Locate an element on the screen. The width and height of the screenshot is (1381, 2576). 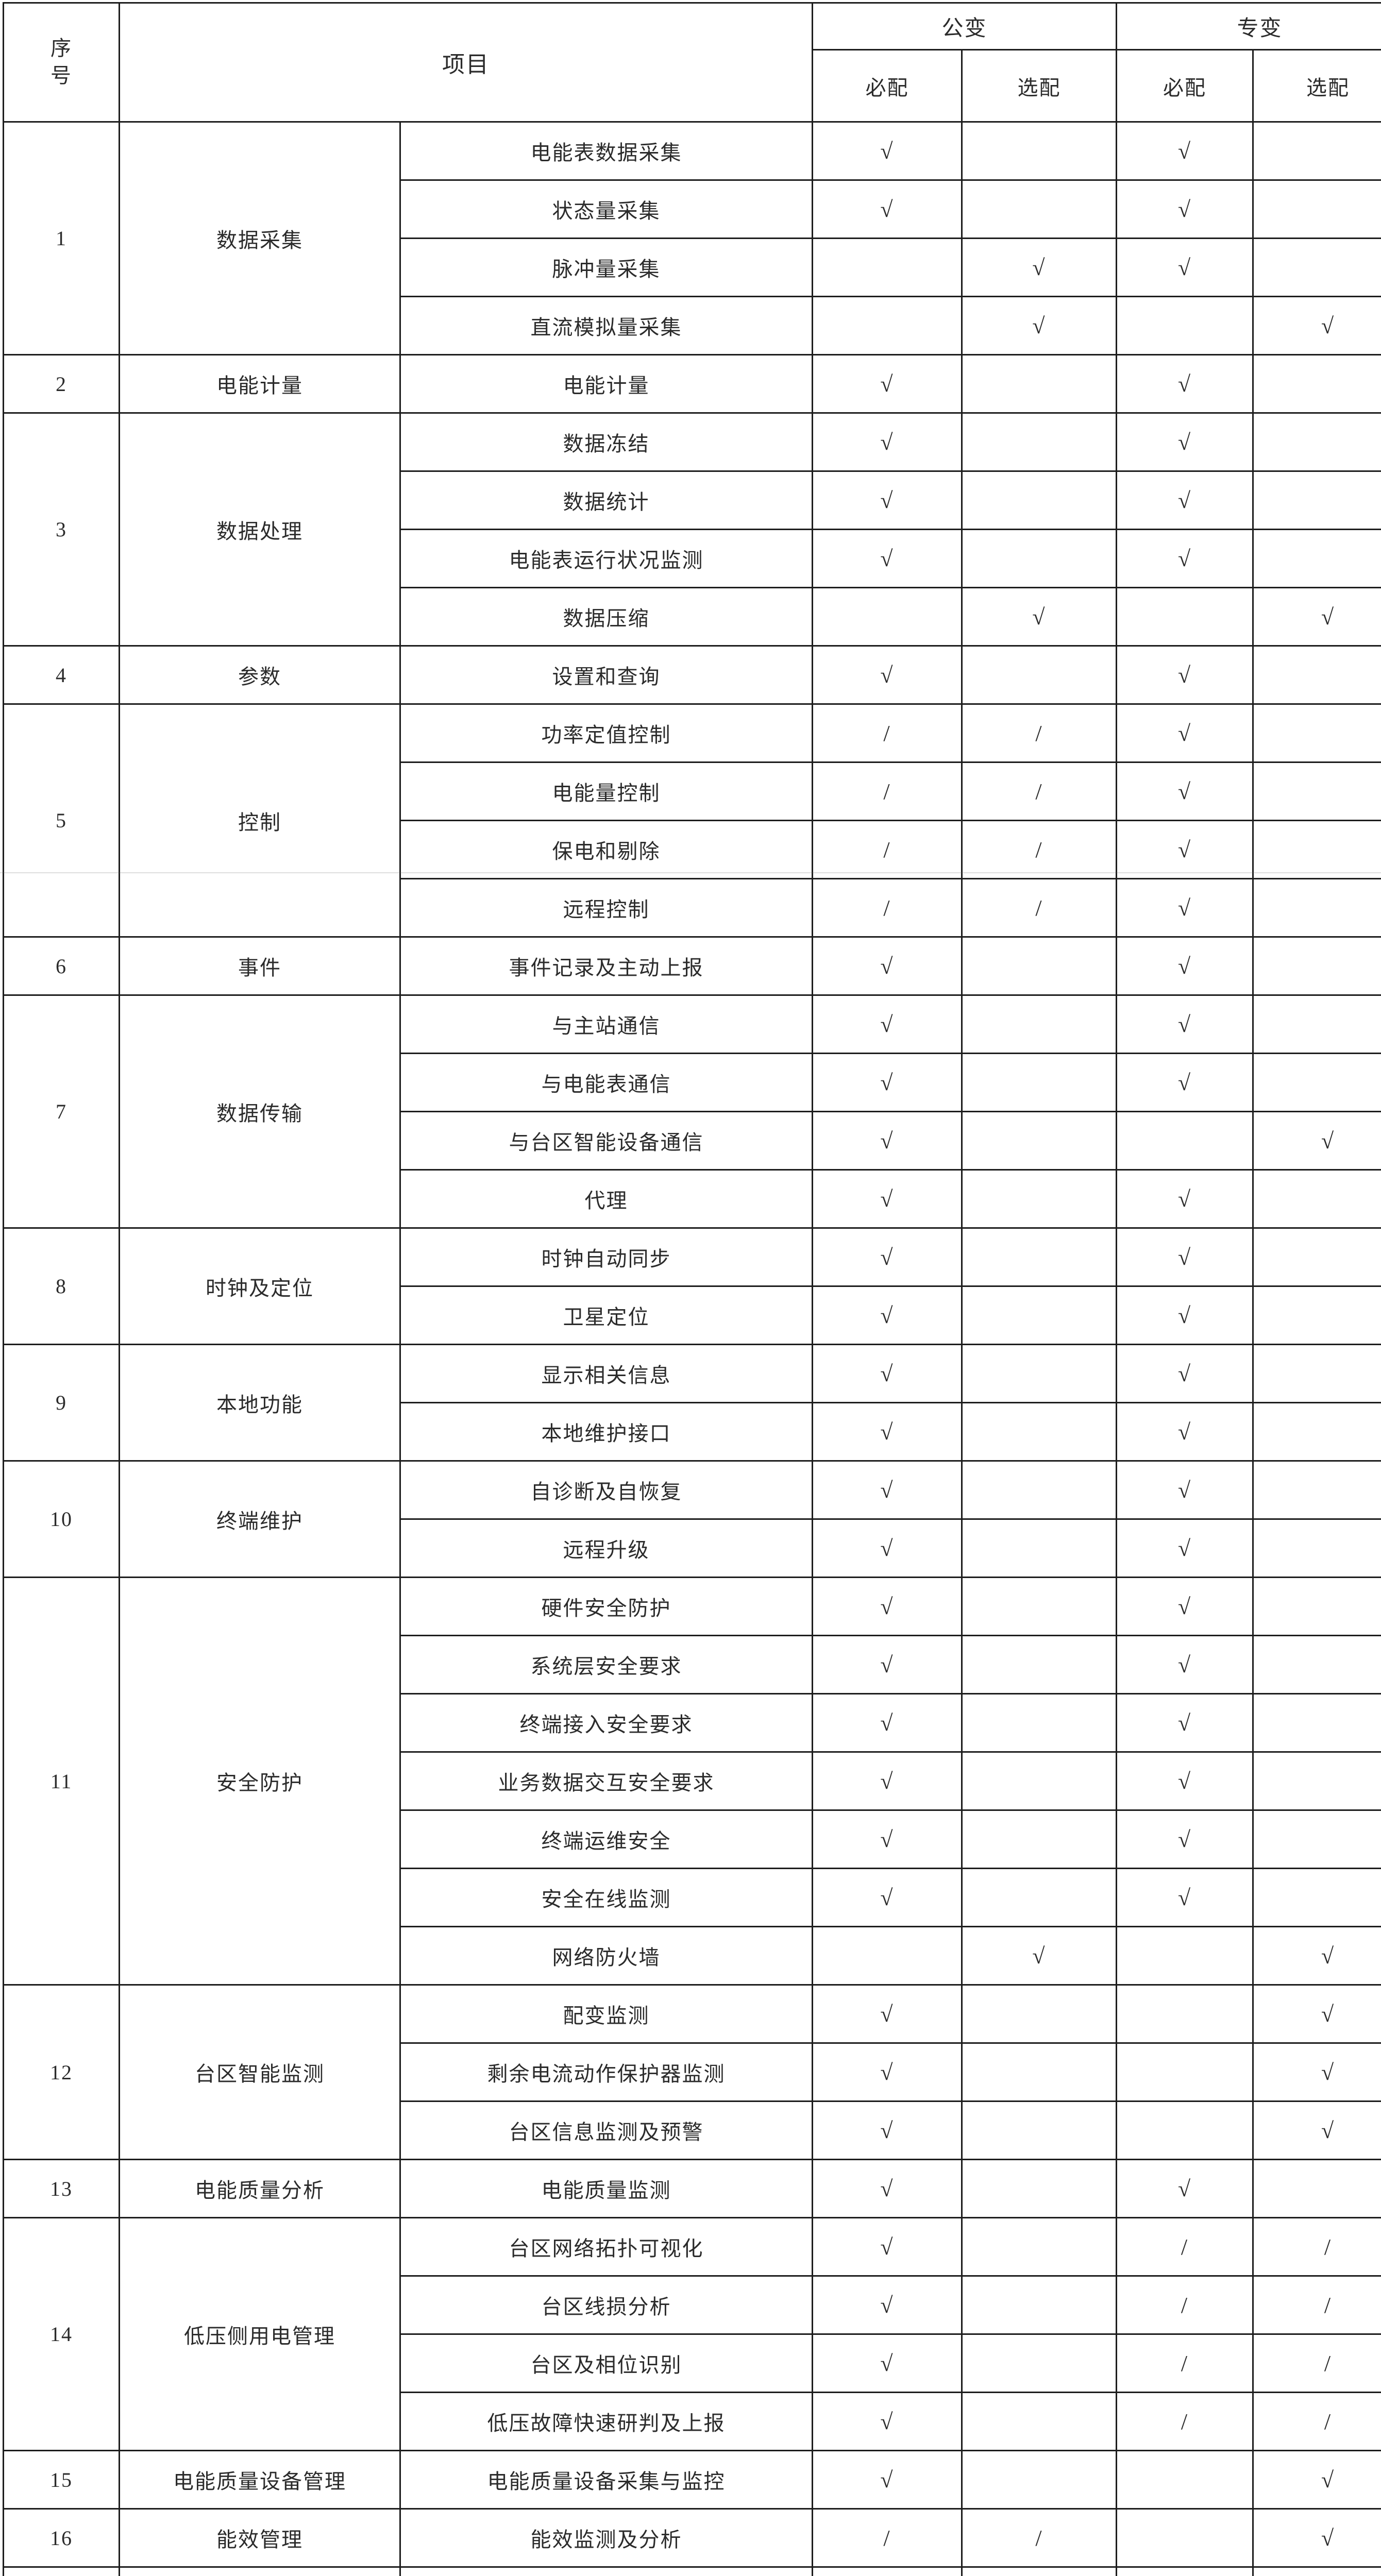
table-row: 7 数据传输 与主站通信 √ √ is located at coordinates (692, 1111).